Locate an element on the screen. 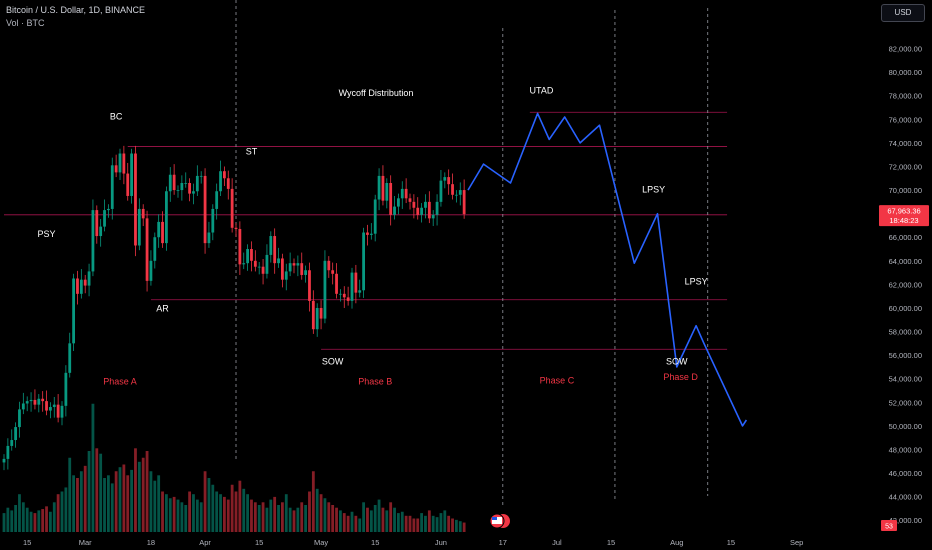 The height and width of the screenshot is (550, 932). phase-label: Phase A is located at coordinates (120, 382).